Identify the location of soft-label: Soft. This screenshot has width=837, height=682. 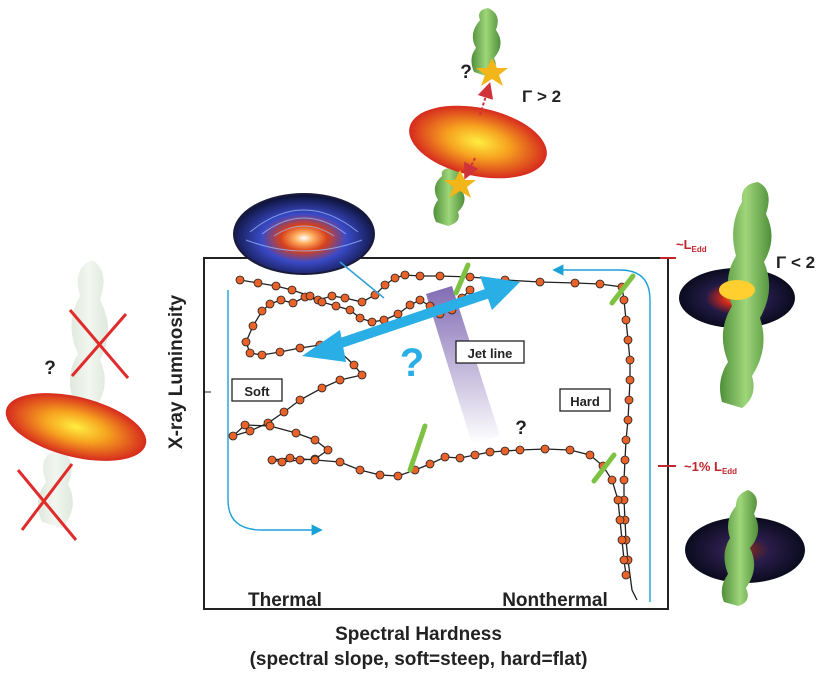
(257, 391).